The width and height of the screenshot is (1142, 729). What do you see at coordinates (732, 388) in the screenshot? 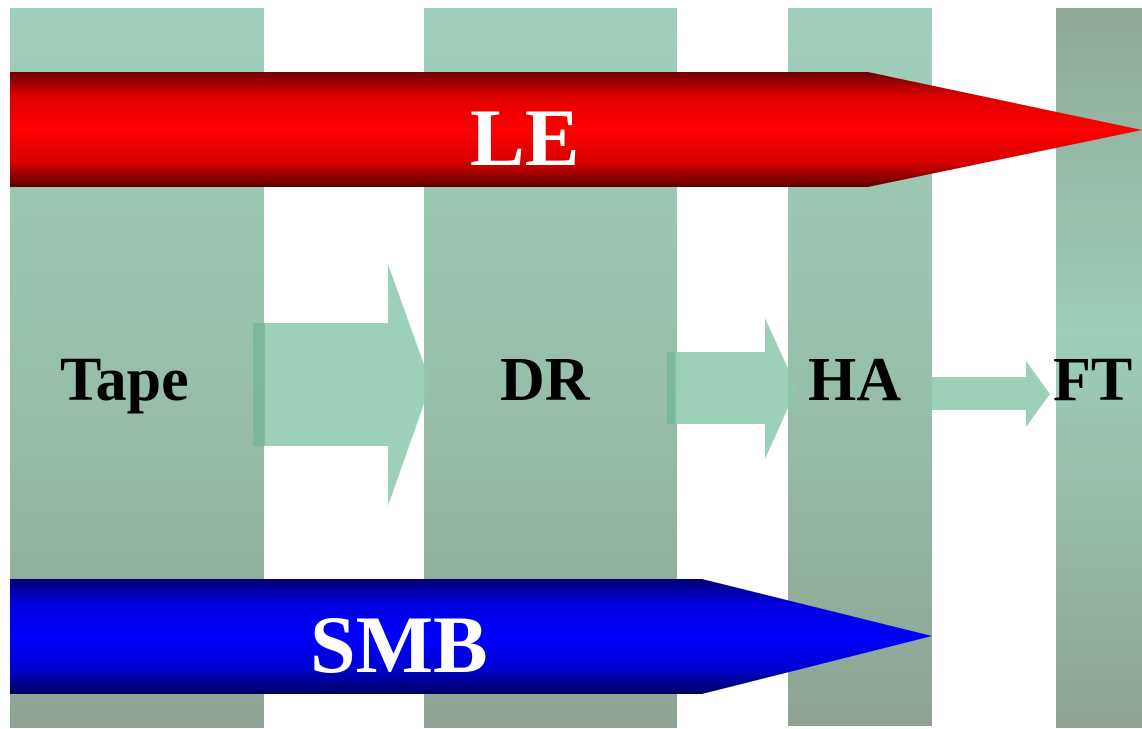
I see `arrow-dr-to-ha` at bounding box center [732, 388].